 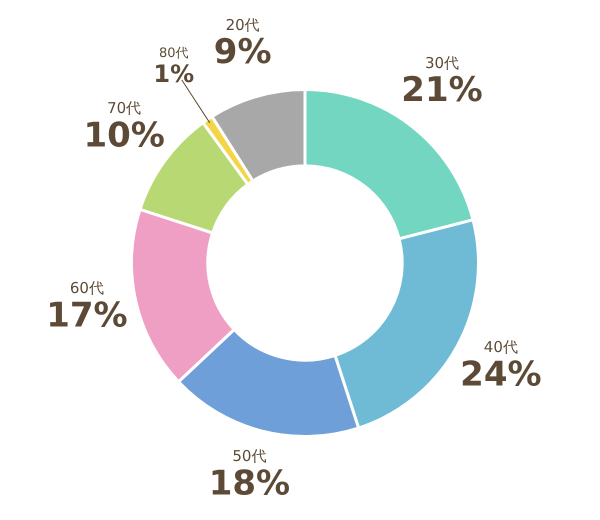 What do you see at coordinates (124, 108) in the screenshot?
I see `slice-label: 70代` at bounding box center [124, 108].